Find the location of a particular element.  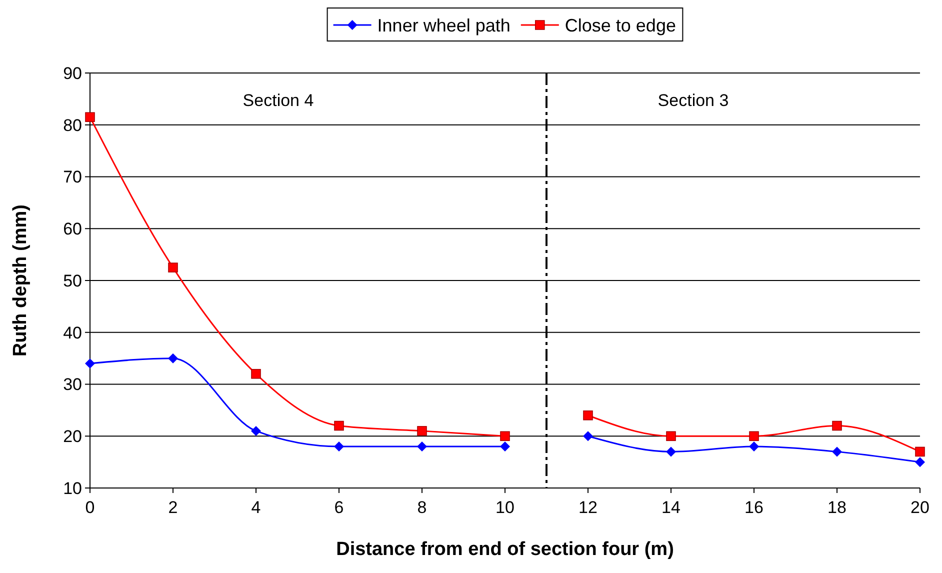

x-tick-label: 0 is located at coordinates (90, 507).